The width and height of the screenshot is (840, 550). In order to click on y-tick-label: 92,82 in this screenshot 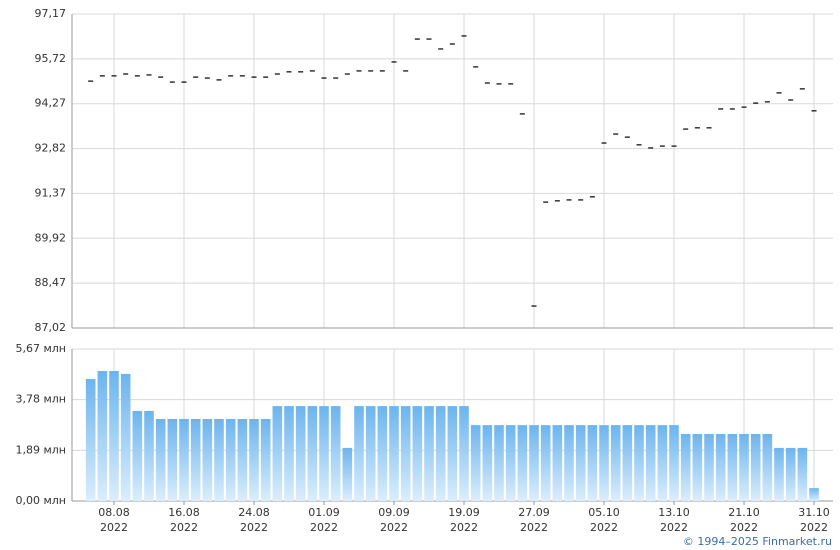, I will do `click(51, 148)`.